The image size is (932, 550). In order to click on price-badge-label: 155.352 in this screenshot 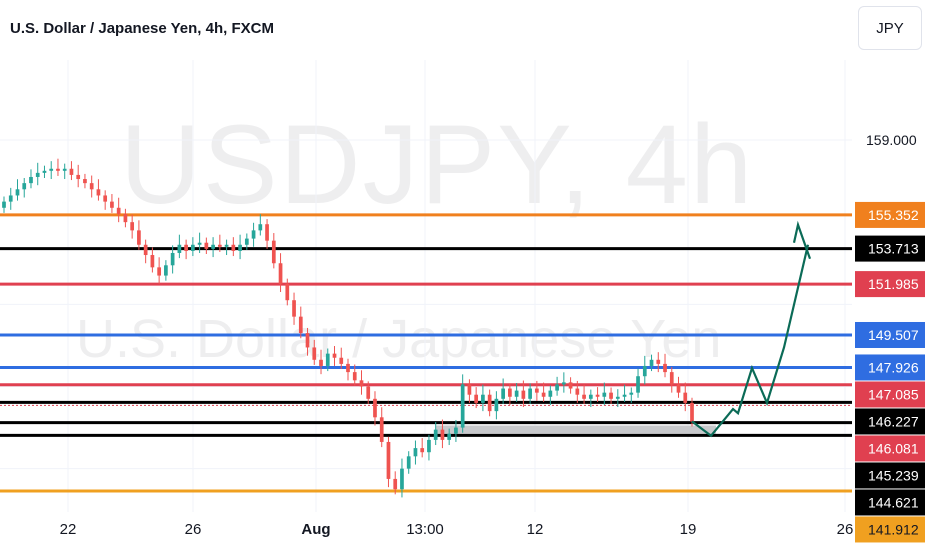, I will do `click(893, 215)`.